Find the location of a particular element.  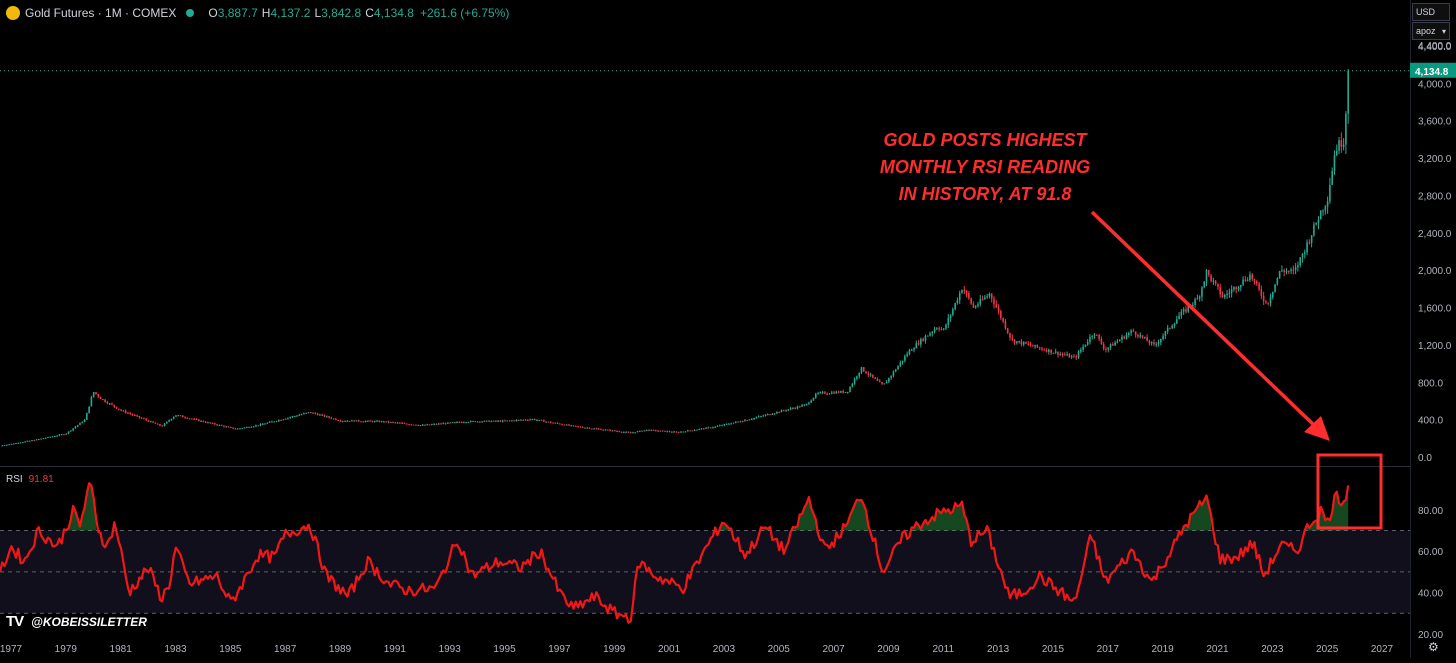

currency-button: USD is located at coordinates (1431, 12).